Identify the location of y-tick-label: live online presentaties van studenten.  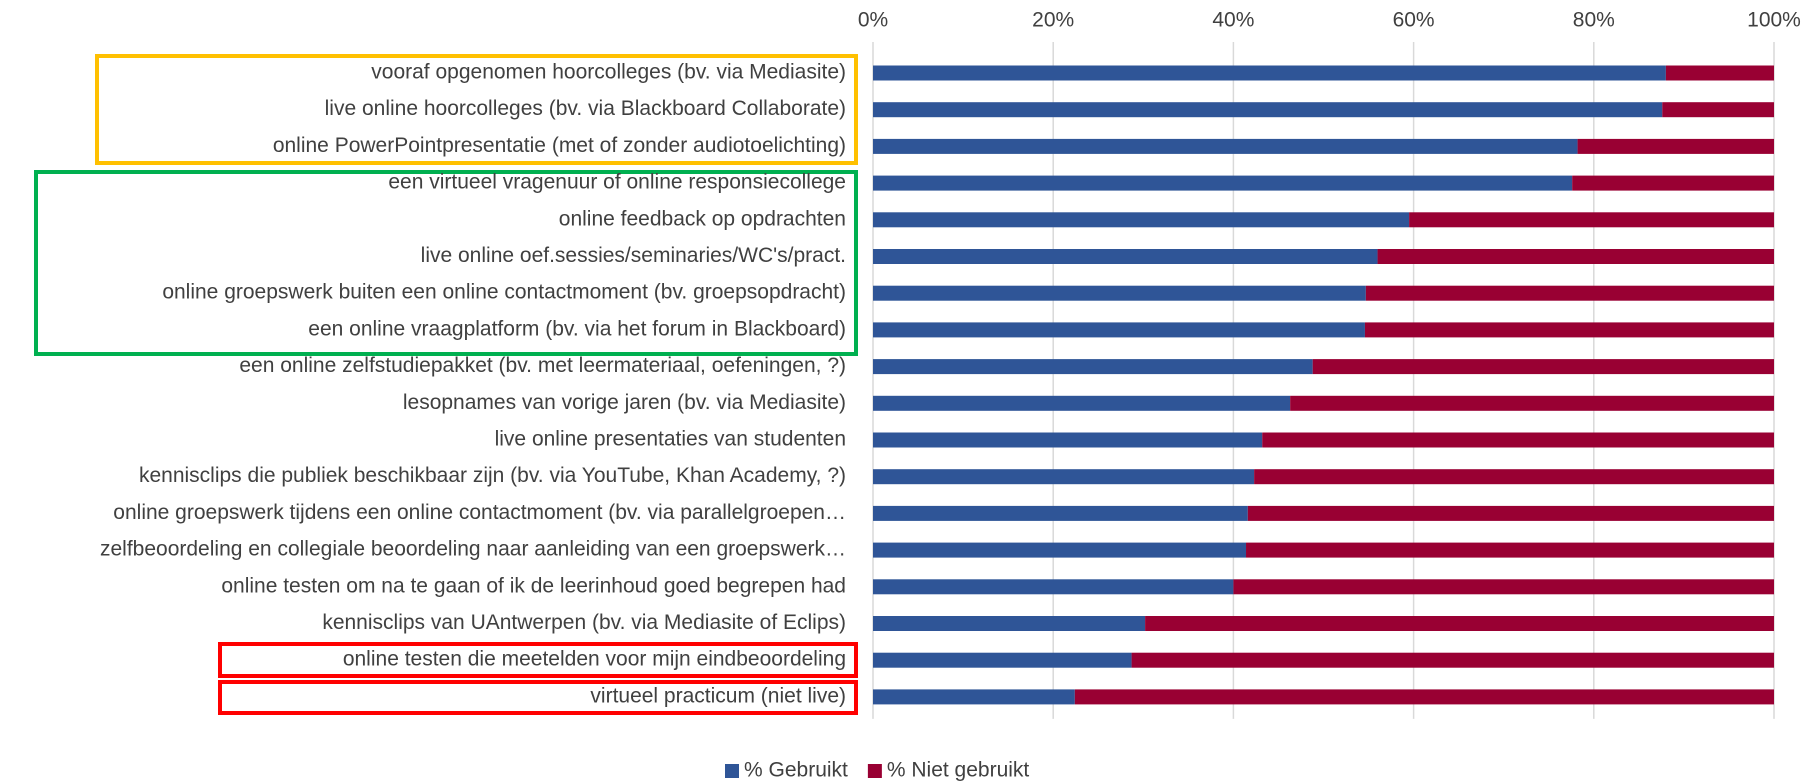
(670, 439).